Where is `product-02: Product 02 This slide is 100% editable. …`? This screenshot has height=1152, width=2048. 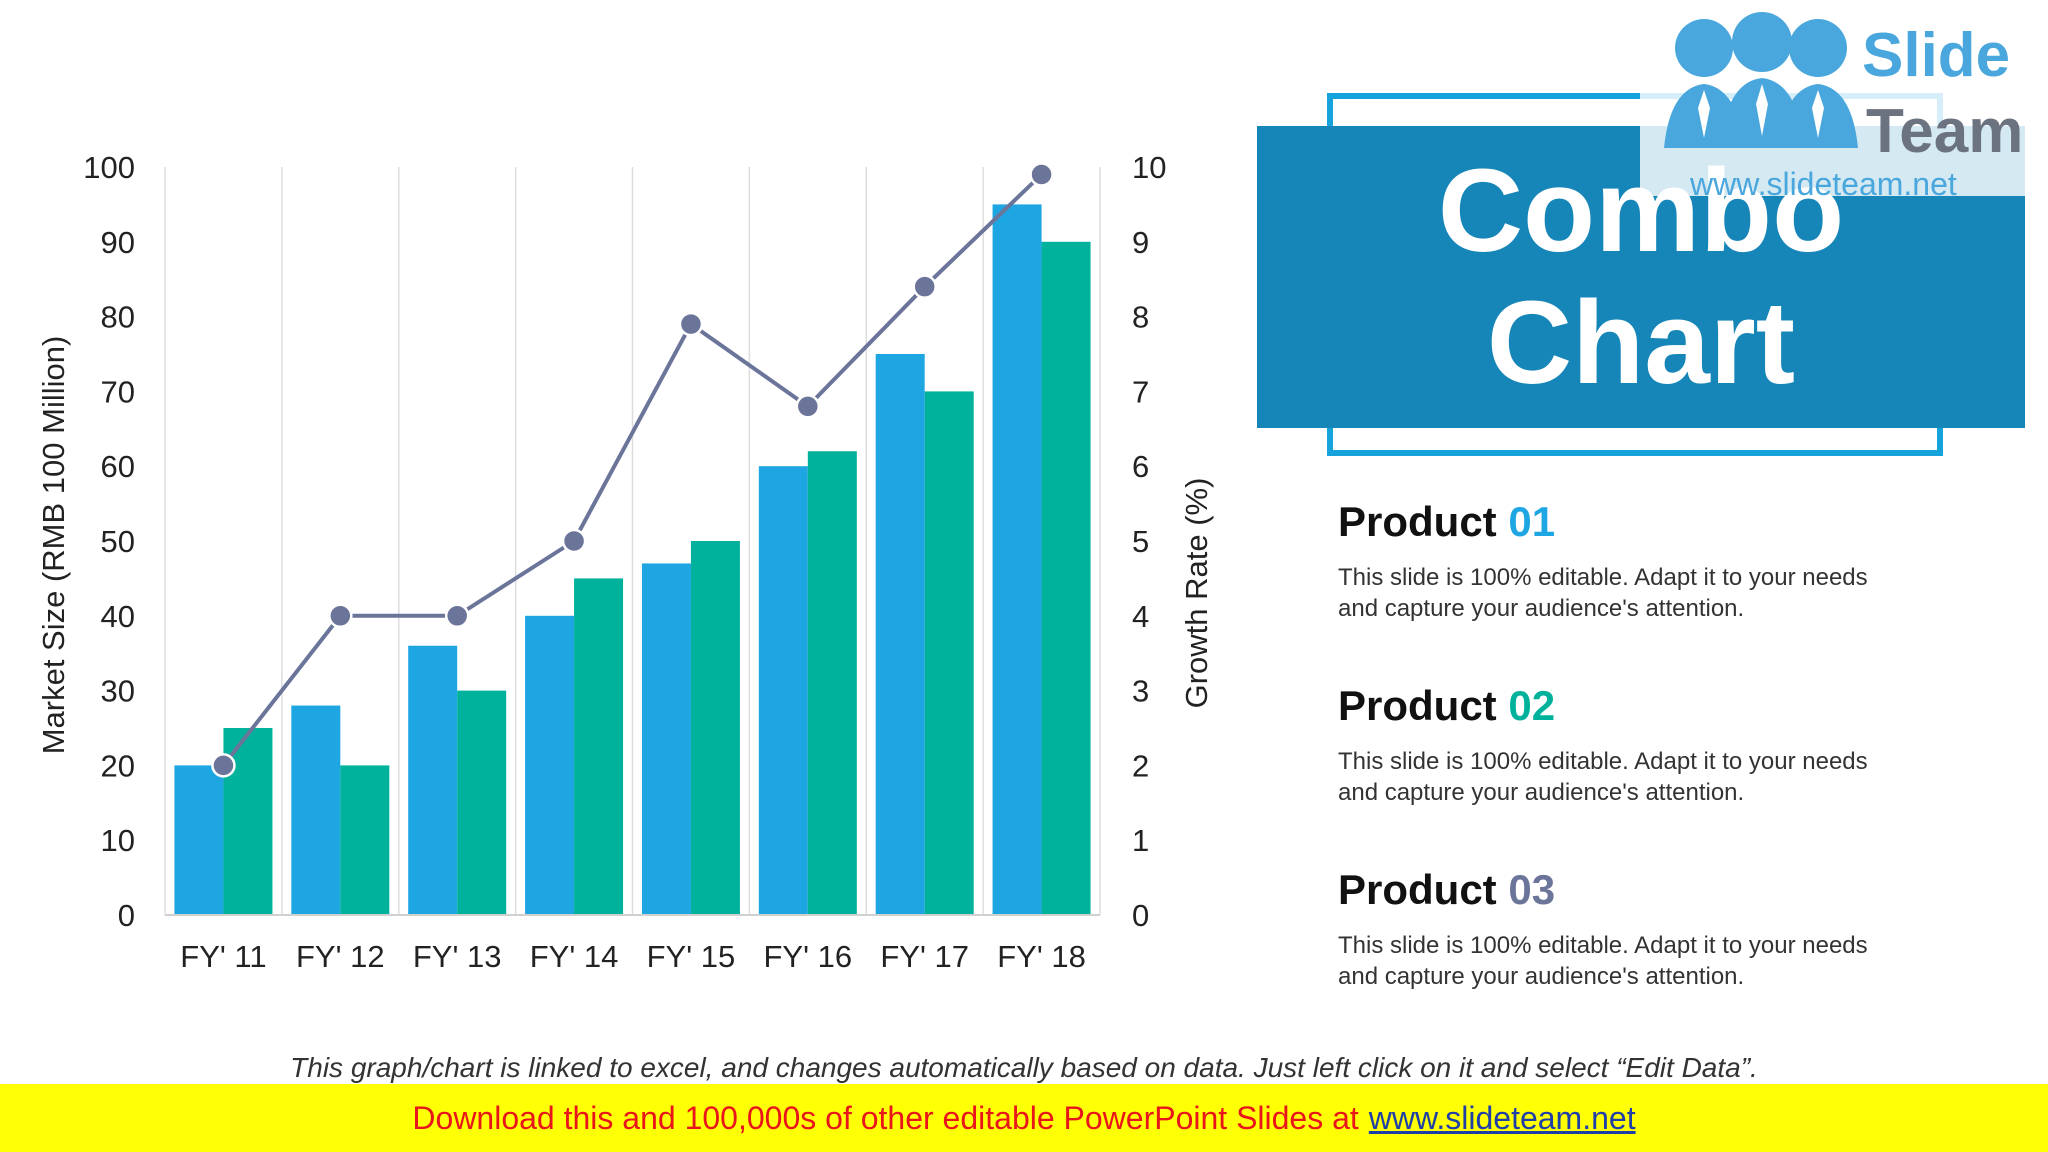
product-02: Product 02 This slide is 100% editable. … is located at coordinates (1638, 745).